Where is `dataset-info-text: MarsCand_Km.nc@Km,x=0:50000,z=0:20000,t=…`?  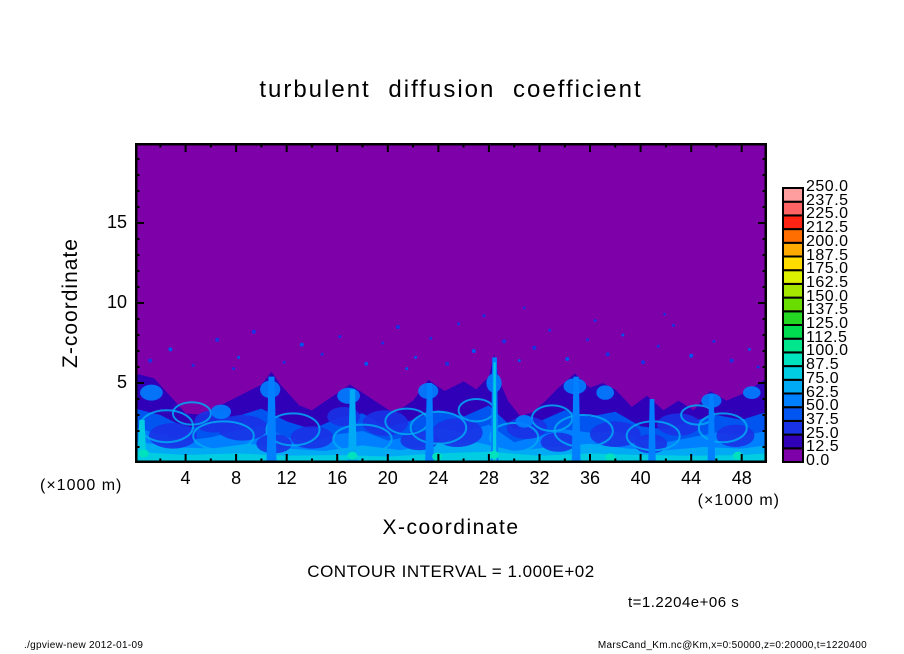 dataset-info-text: MarsCand_Km.nc@Km,x=0:50000,z=0:20000,t=… is located at coordinates (732, 645).